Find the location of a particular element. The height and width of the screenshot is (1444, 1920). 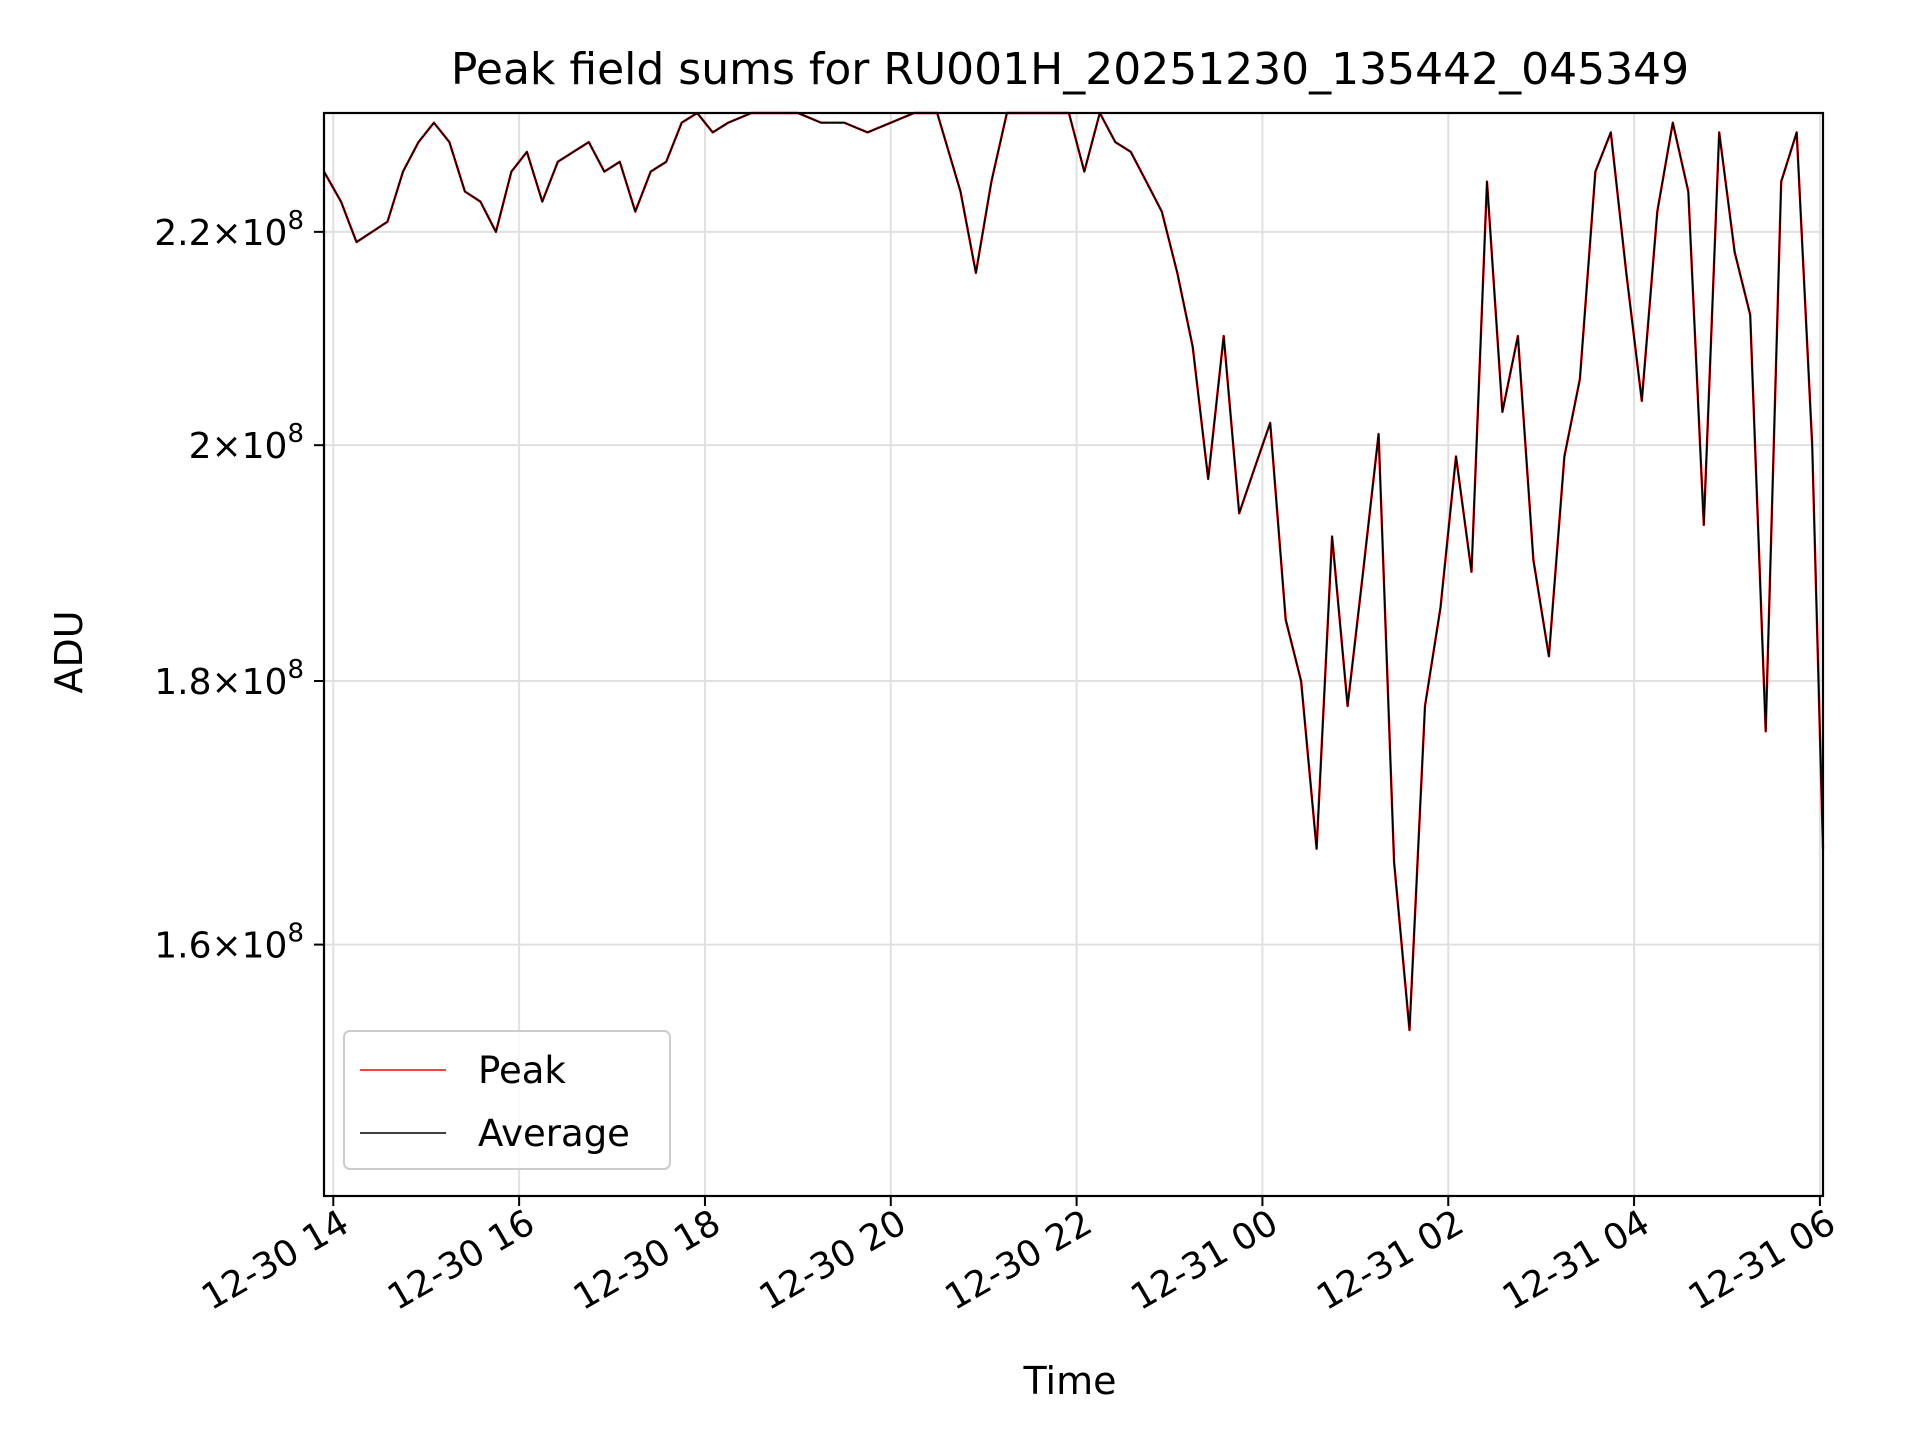

y-tick-label: 2.2×108 is located at coordinates (229, 230).